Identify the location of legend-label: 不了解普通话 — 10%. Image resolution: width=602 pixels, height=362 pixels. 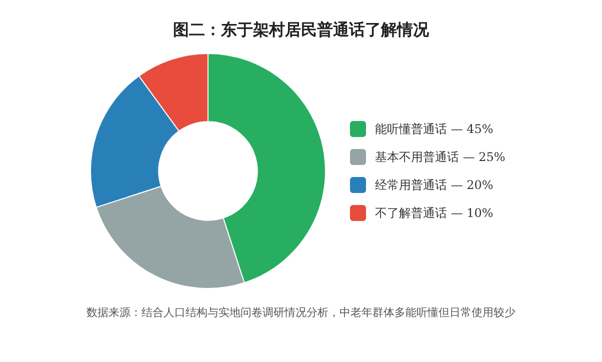
(434, 213).